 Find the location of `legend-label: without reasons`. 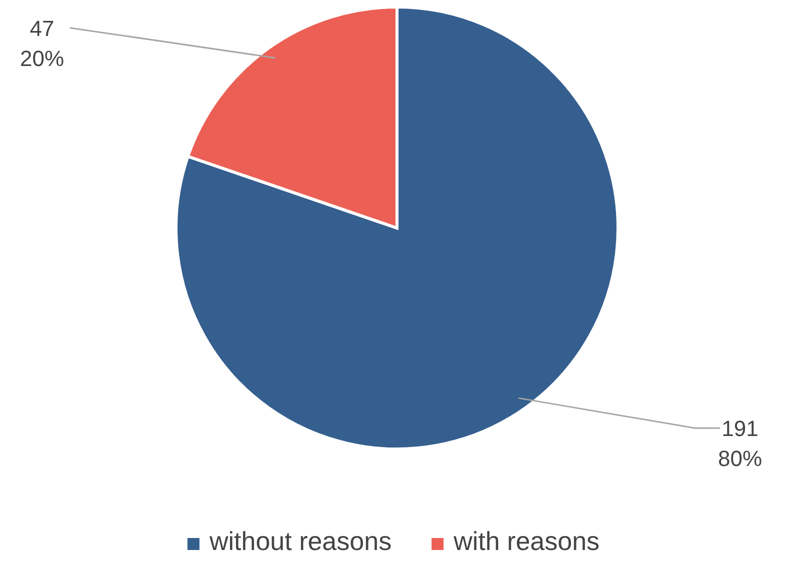

legend-label: without reasons is located at coordinates (300, 541).